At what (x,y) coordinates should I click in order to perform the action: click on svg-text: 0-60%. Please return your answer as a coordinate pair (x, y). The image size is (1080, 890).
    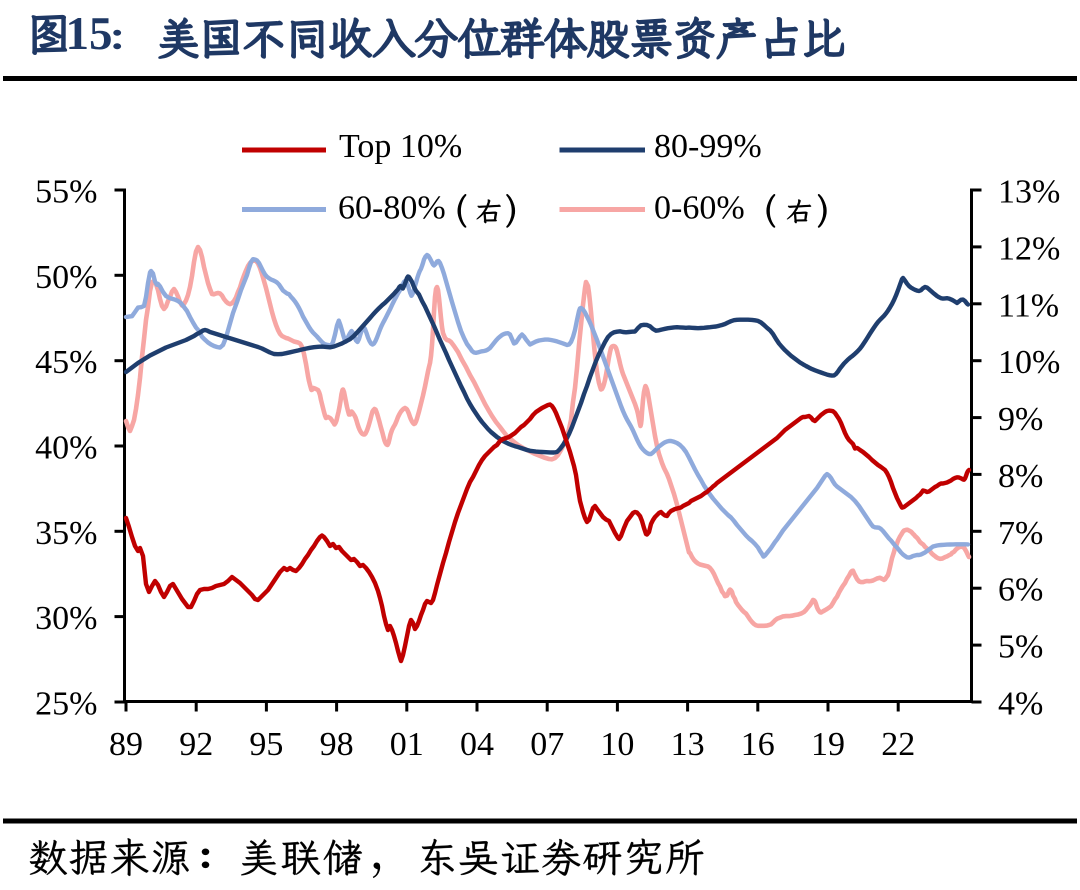
    Looking at the image, I should click on (699, 208).